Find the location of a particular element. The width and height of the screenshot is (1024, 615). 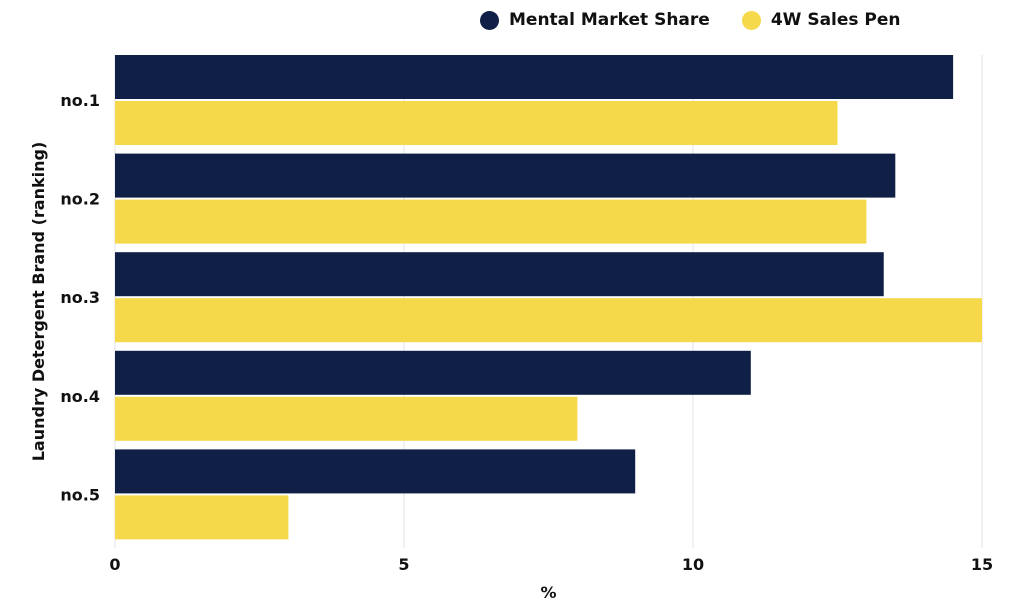

bar-mental-market-share-no2 is located at coordinates (505, 175).